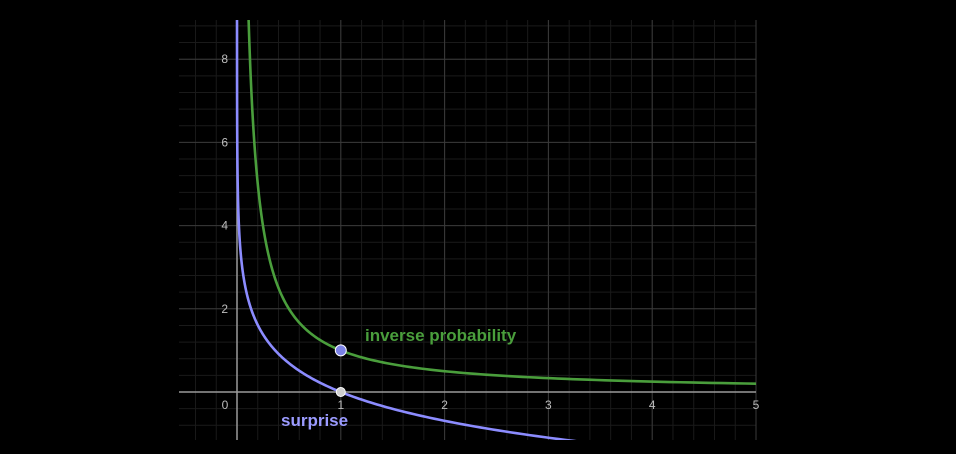  I want to click on x-tick-label: 2, so click(444, 405).